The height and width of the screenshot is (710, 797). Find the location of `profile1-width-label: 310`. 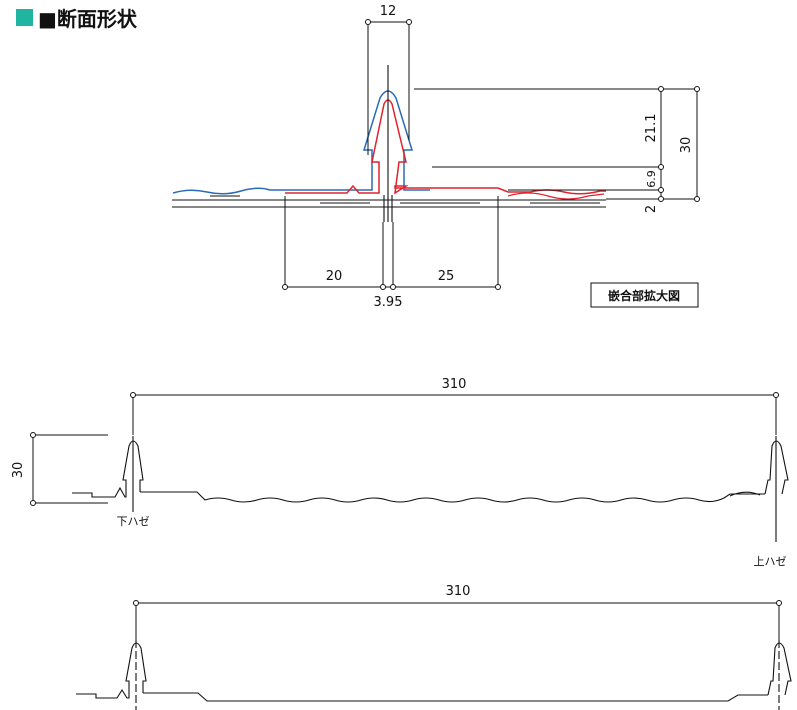

profile1-width-label: 310 is located at coordinates (454, 384).